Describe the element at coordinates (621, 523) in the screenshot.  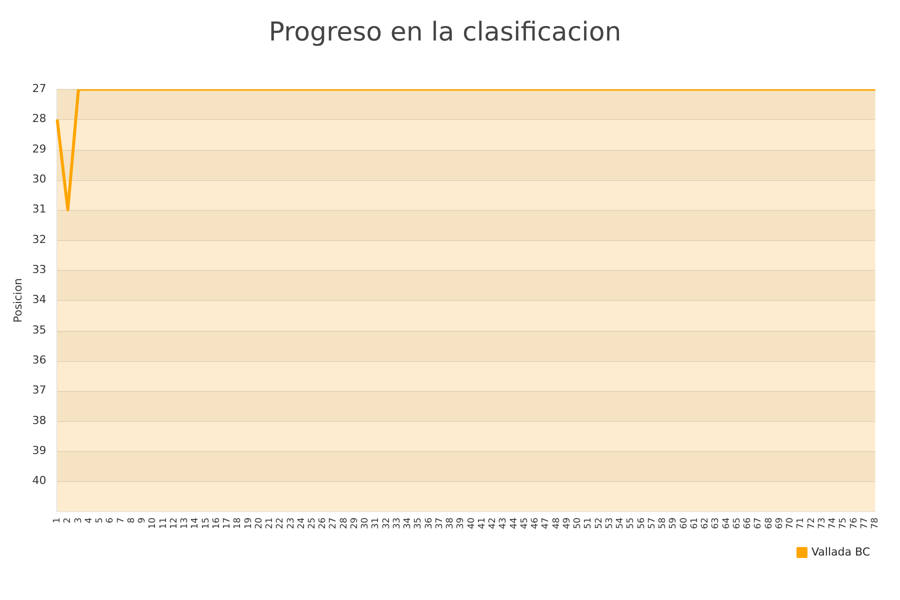
I see `x-tick-label: 54` at that location.